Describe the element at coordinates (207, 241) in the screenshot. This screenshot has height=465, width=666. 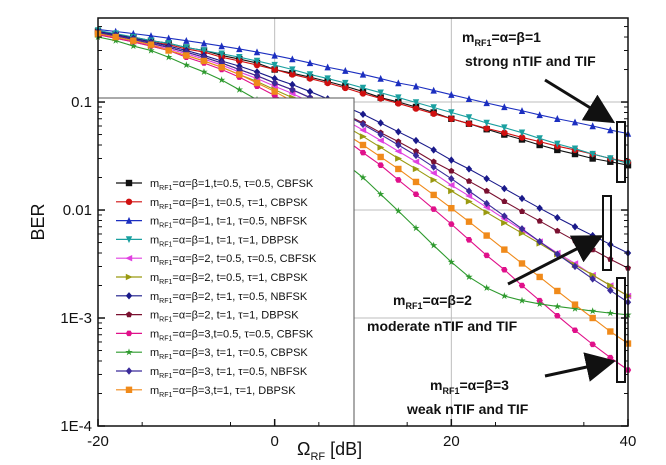
I see `legend-entry-4: mRF1=α=β=1, t=1, τ=1, DBPSK` at that location.